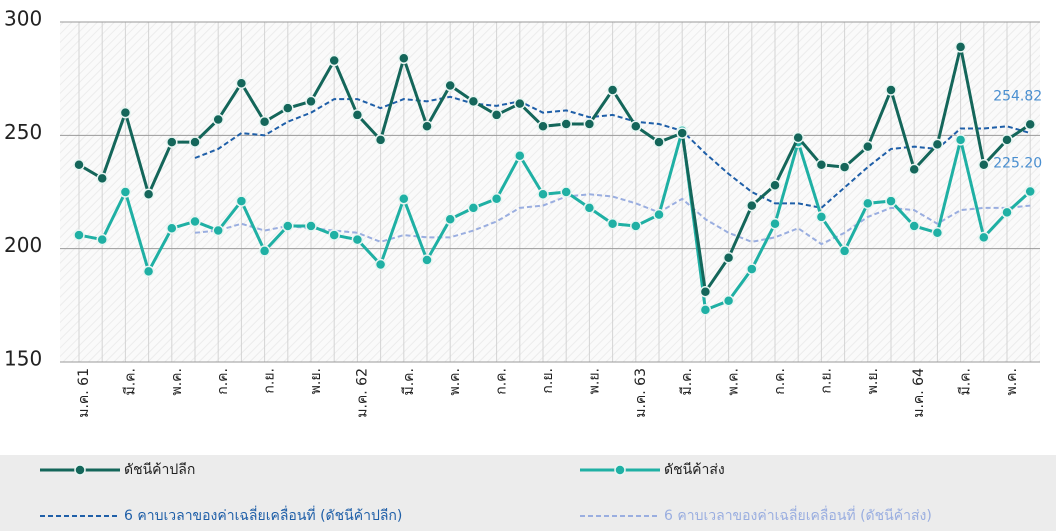  I want to click on legend-label: ดัชนีค้าส่ง, so click(694, 470).